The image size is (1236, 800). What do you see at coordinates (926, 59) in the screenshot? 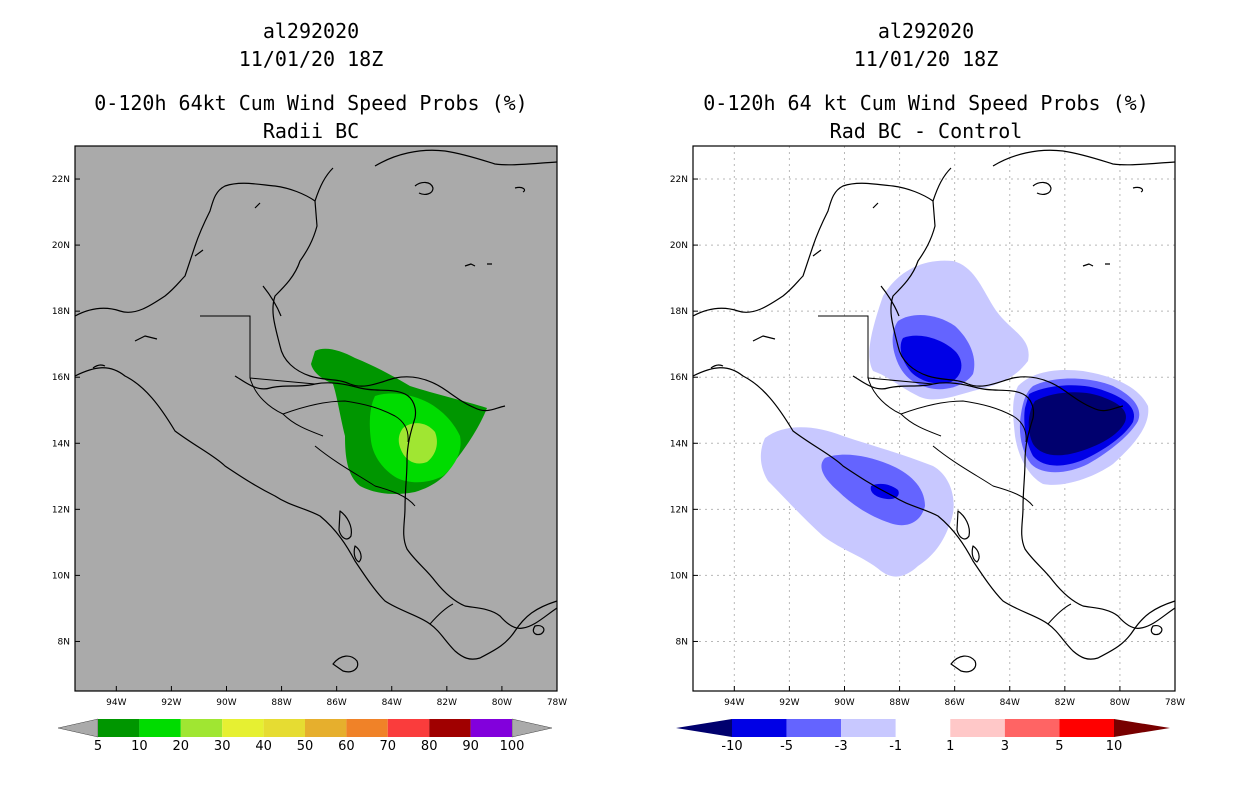
I see `right-date: 11/01/20 18Z` at bounding box center [926, 59].